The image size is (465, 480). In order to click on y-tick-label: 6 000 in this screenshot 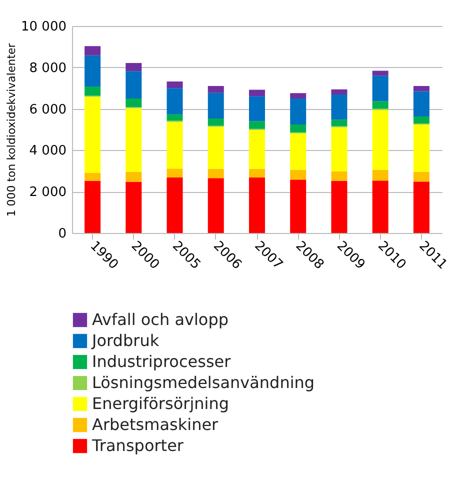, I will do `click(47, 110)`.